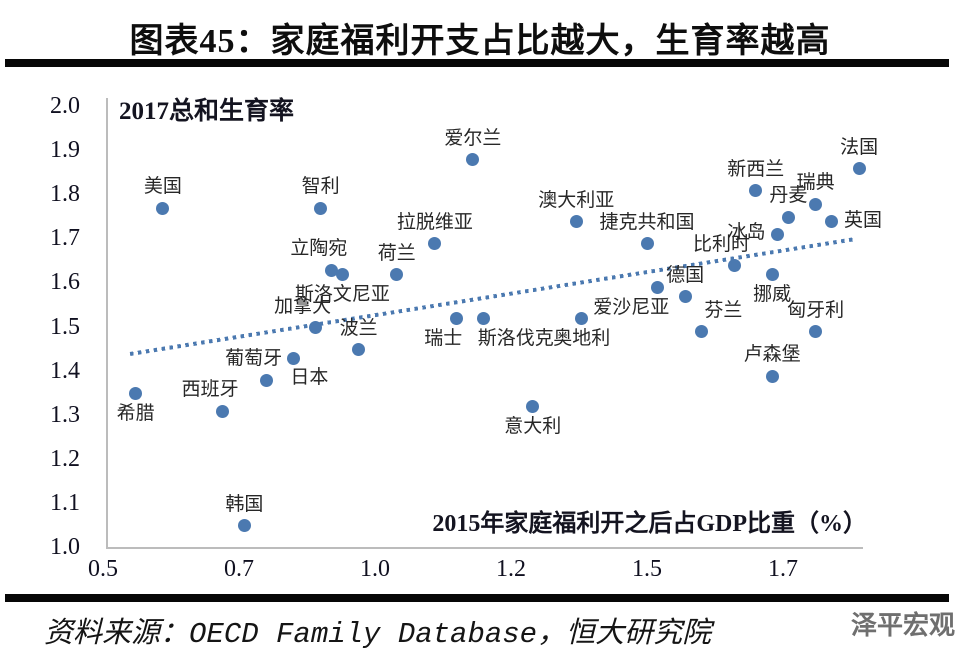 The height and width of the screenshot is (667, 960). What do you see at coordinates (293, 358) in the screenshot?
I see `data-point-japan` at bounding box center [293, 358].